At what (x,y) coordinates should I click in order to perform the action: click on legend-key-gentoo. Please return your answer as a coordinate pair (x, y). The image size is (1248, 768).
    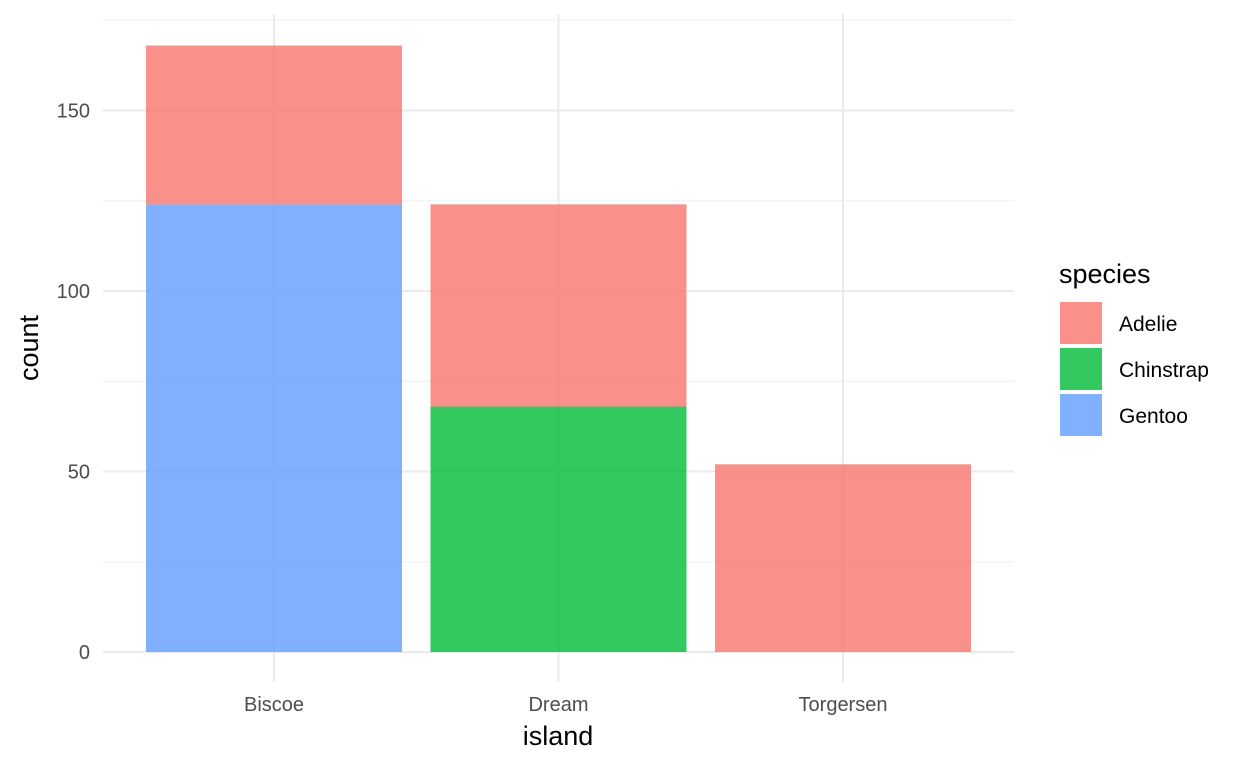
    Looking at the image, I should click on (1081, 415).